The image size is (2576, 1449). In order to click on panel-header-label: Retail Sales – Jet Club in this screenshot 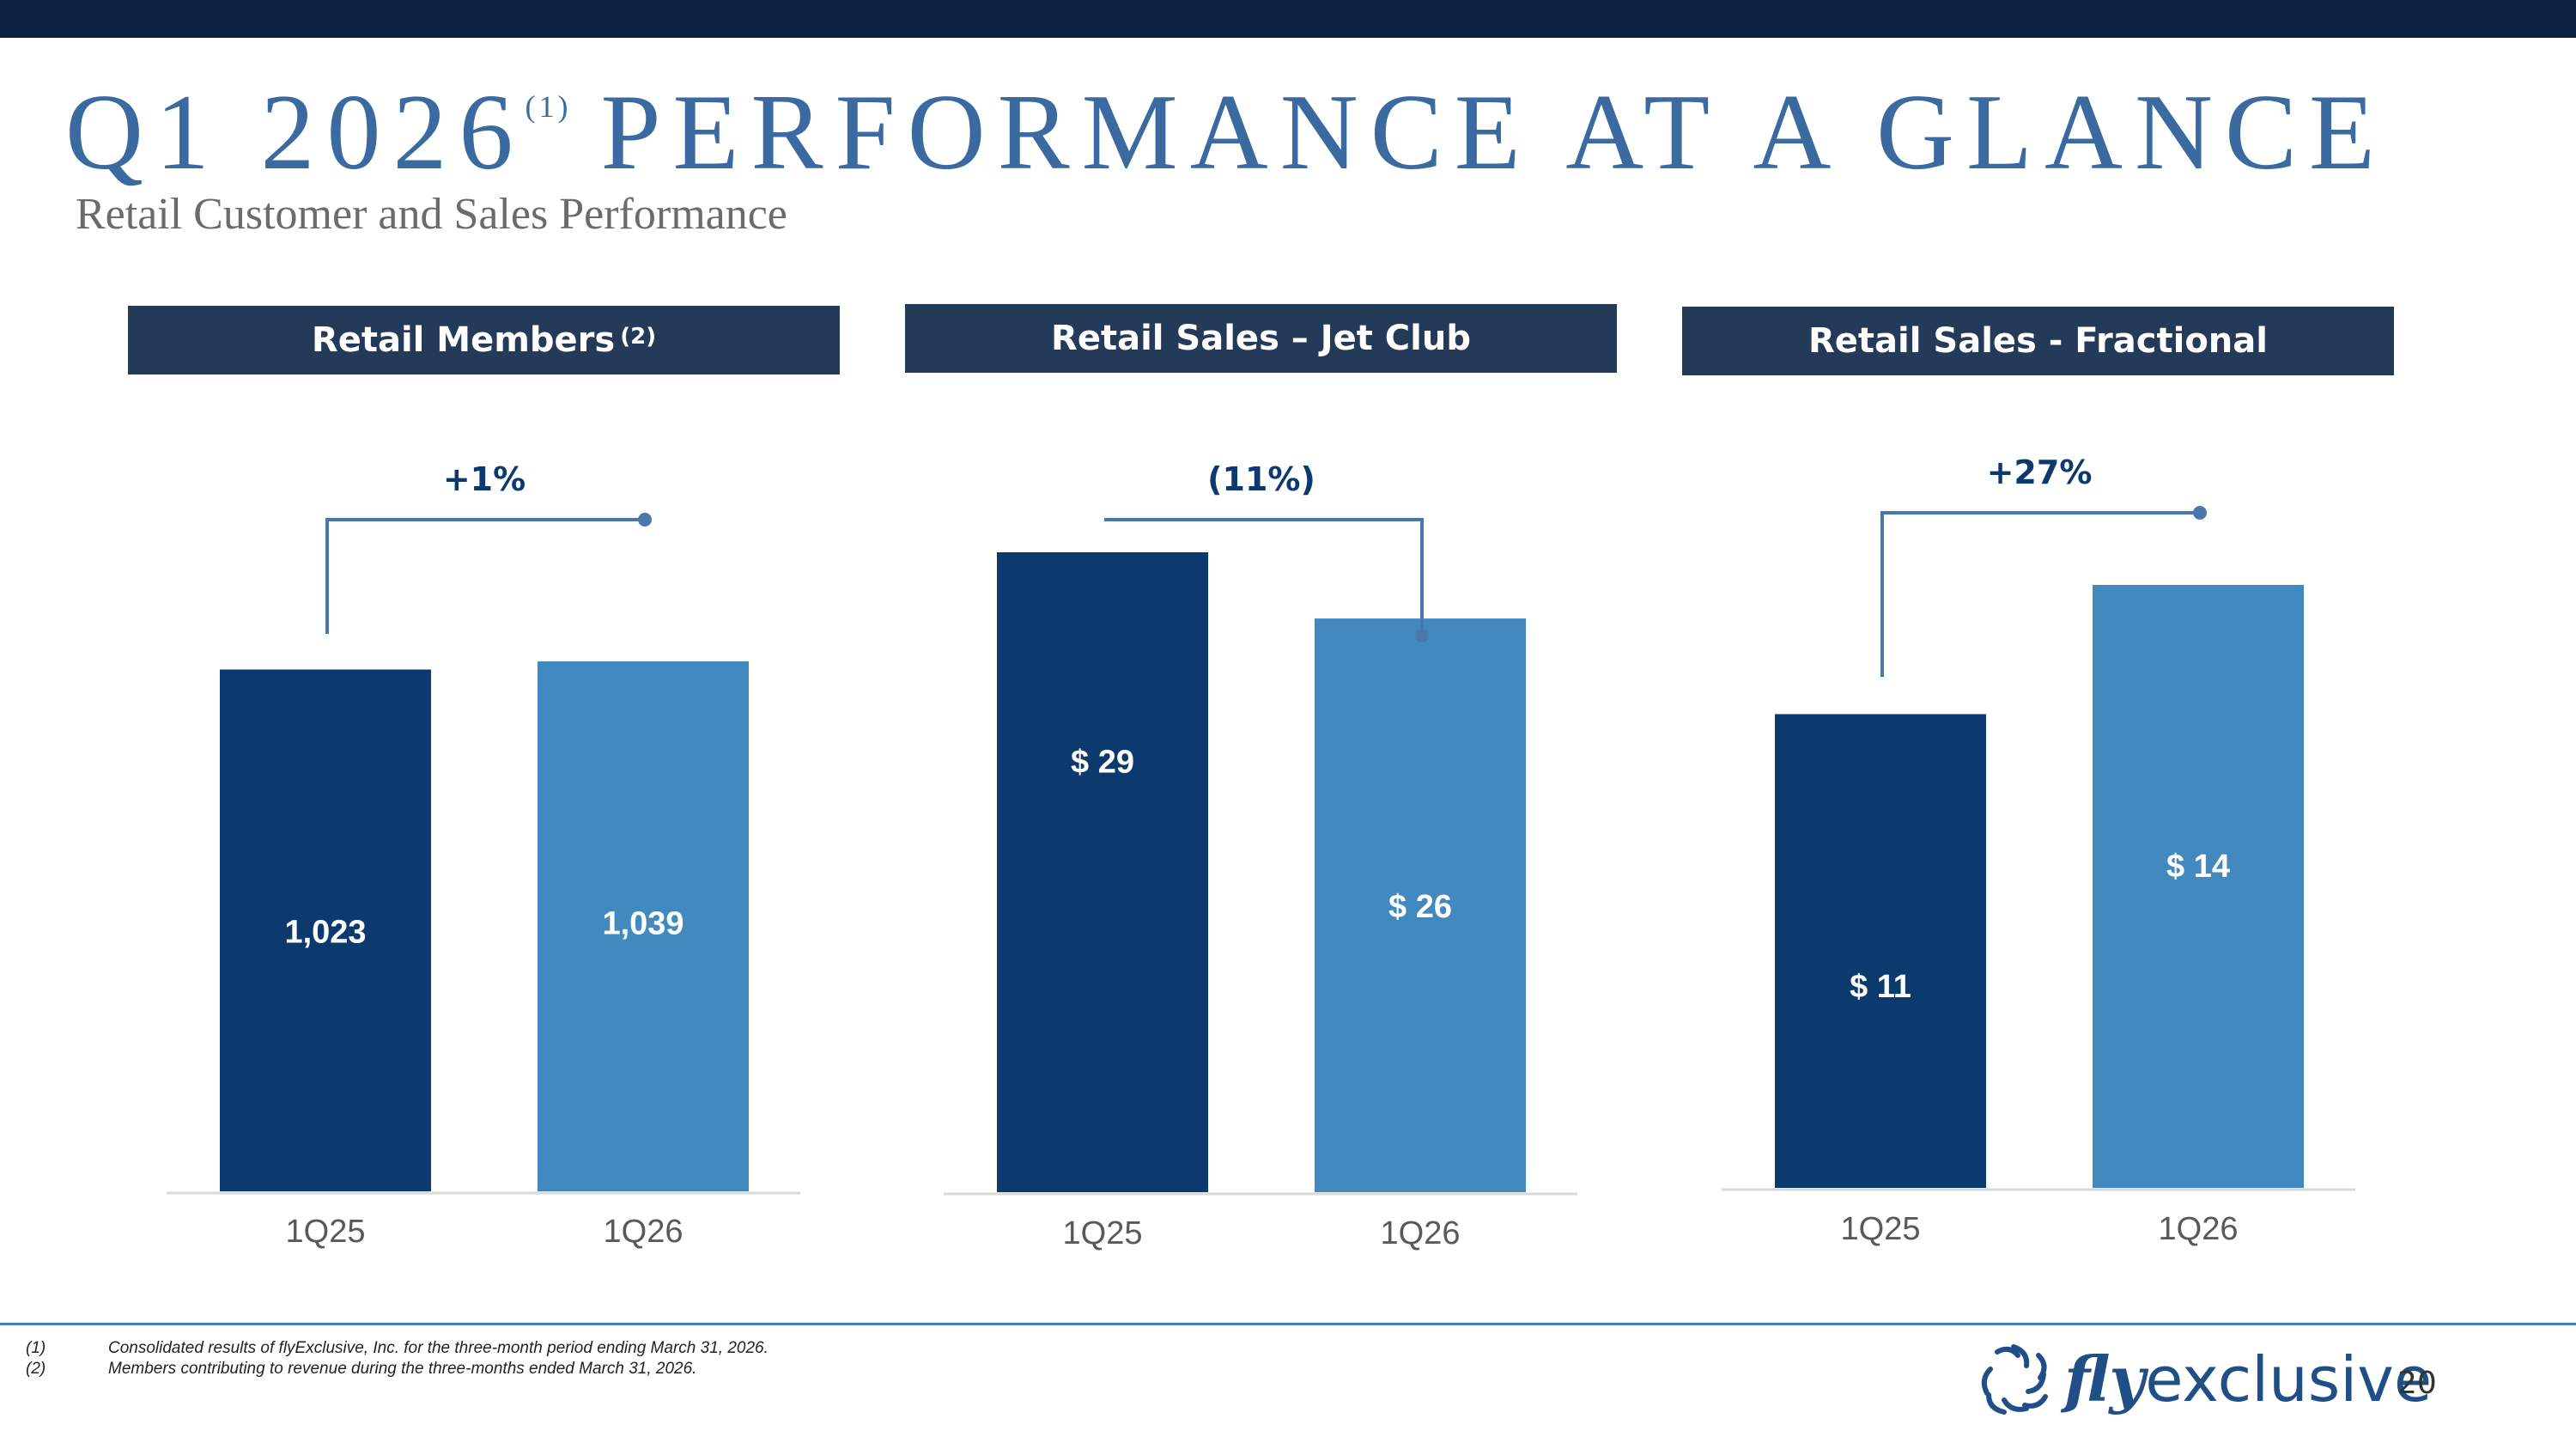, I will do `click(1261, 338)`.